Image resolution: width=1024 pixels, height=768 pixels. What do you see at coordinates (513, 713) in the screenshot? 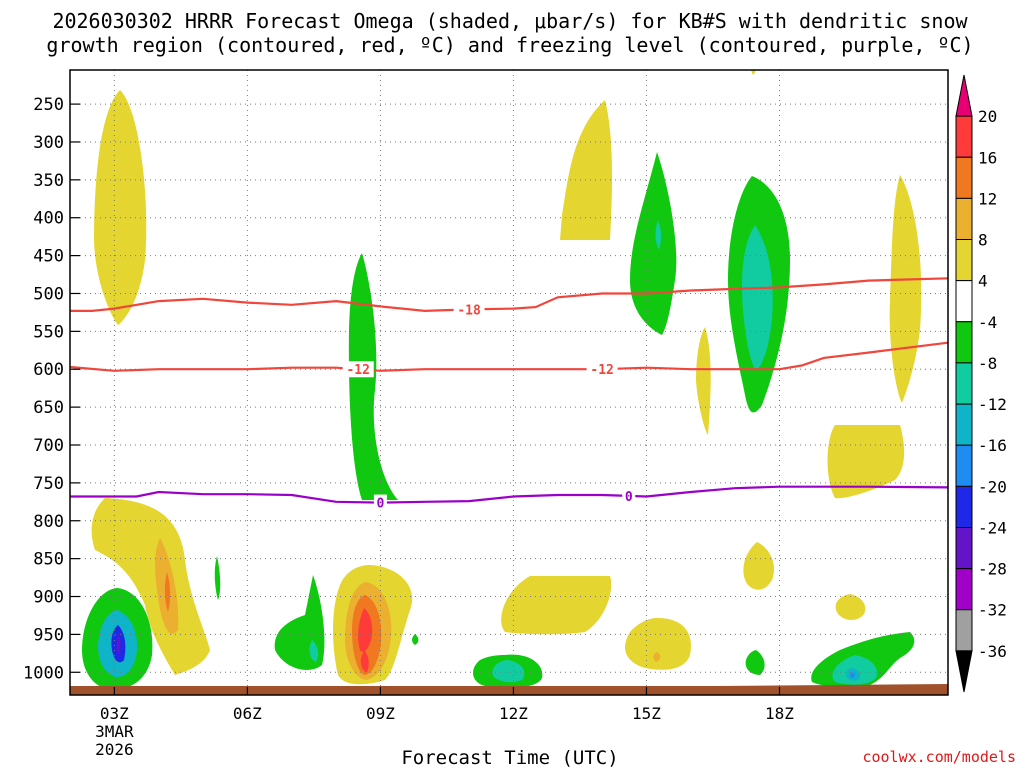
I see `x-tick-label: 12Z` at bounding box center [513, 713].